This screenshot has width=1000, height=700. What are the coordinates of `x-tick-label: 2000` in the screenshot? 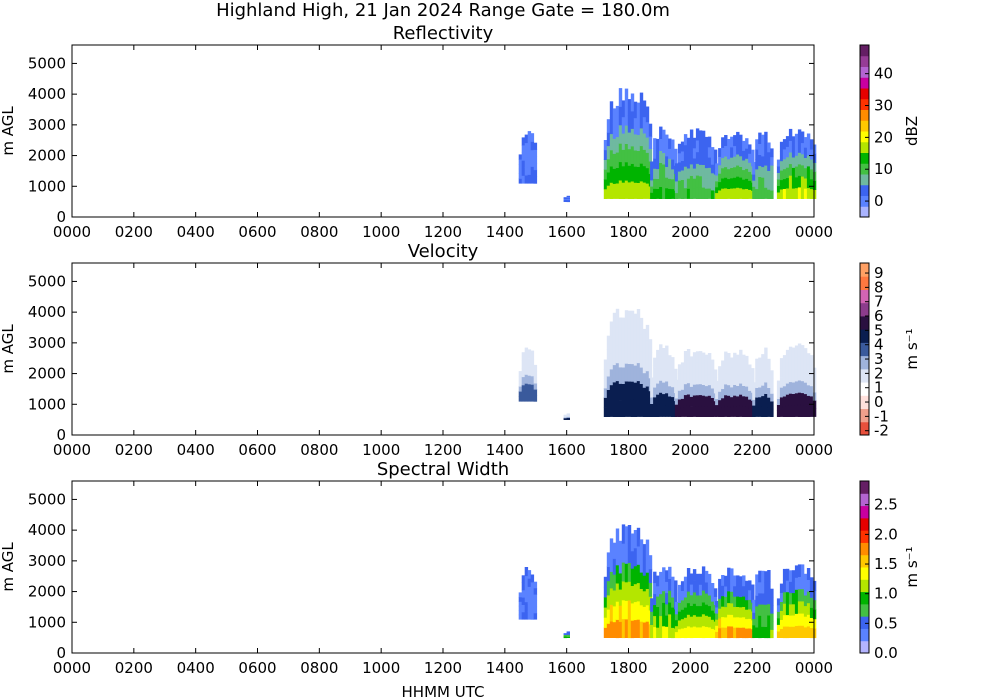 It's located at (690, 450).